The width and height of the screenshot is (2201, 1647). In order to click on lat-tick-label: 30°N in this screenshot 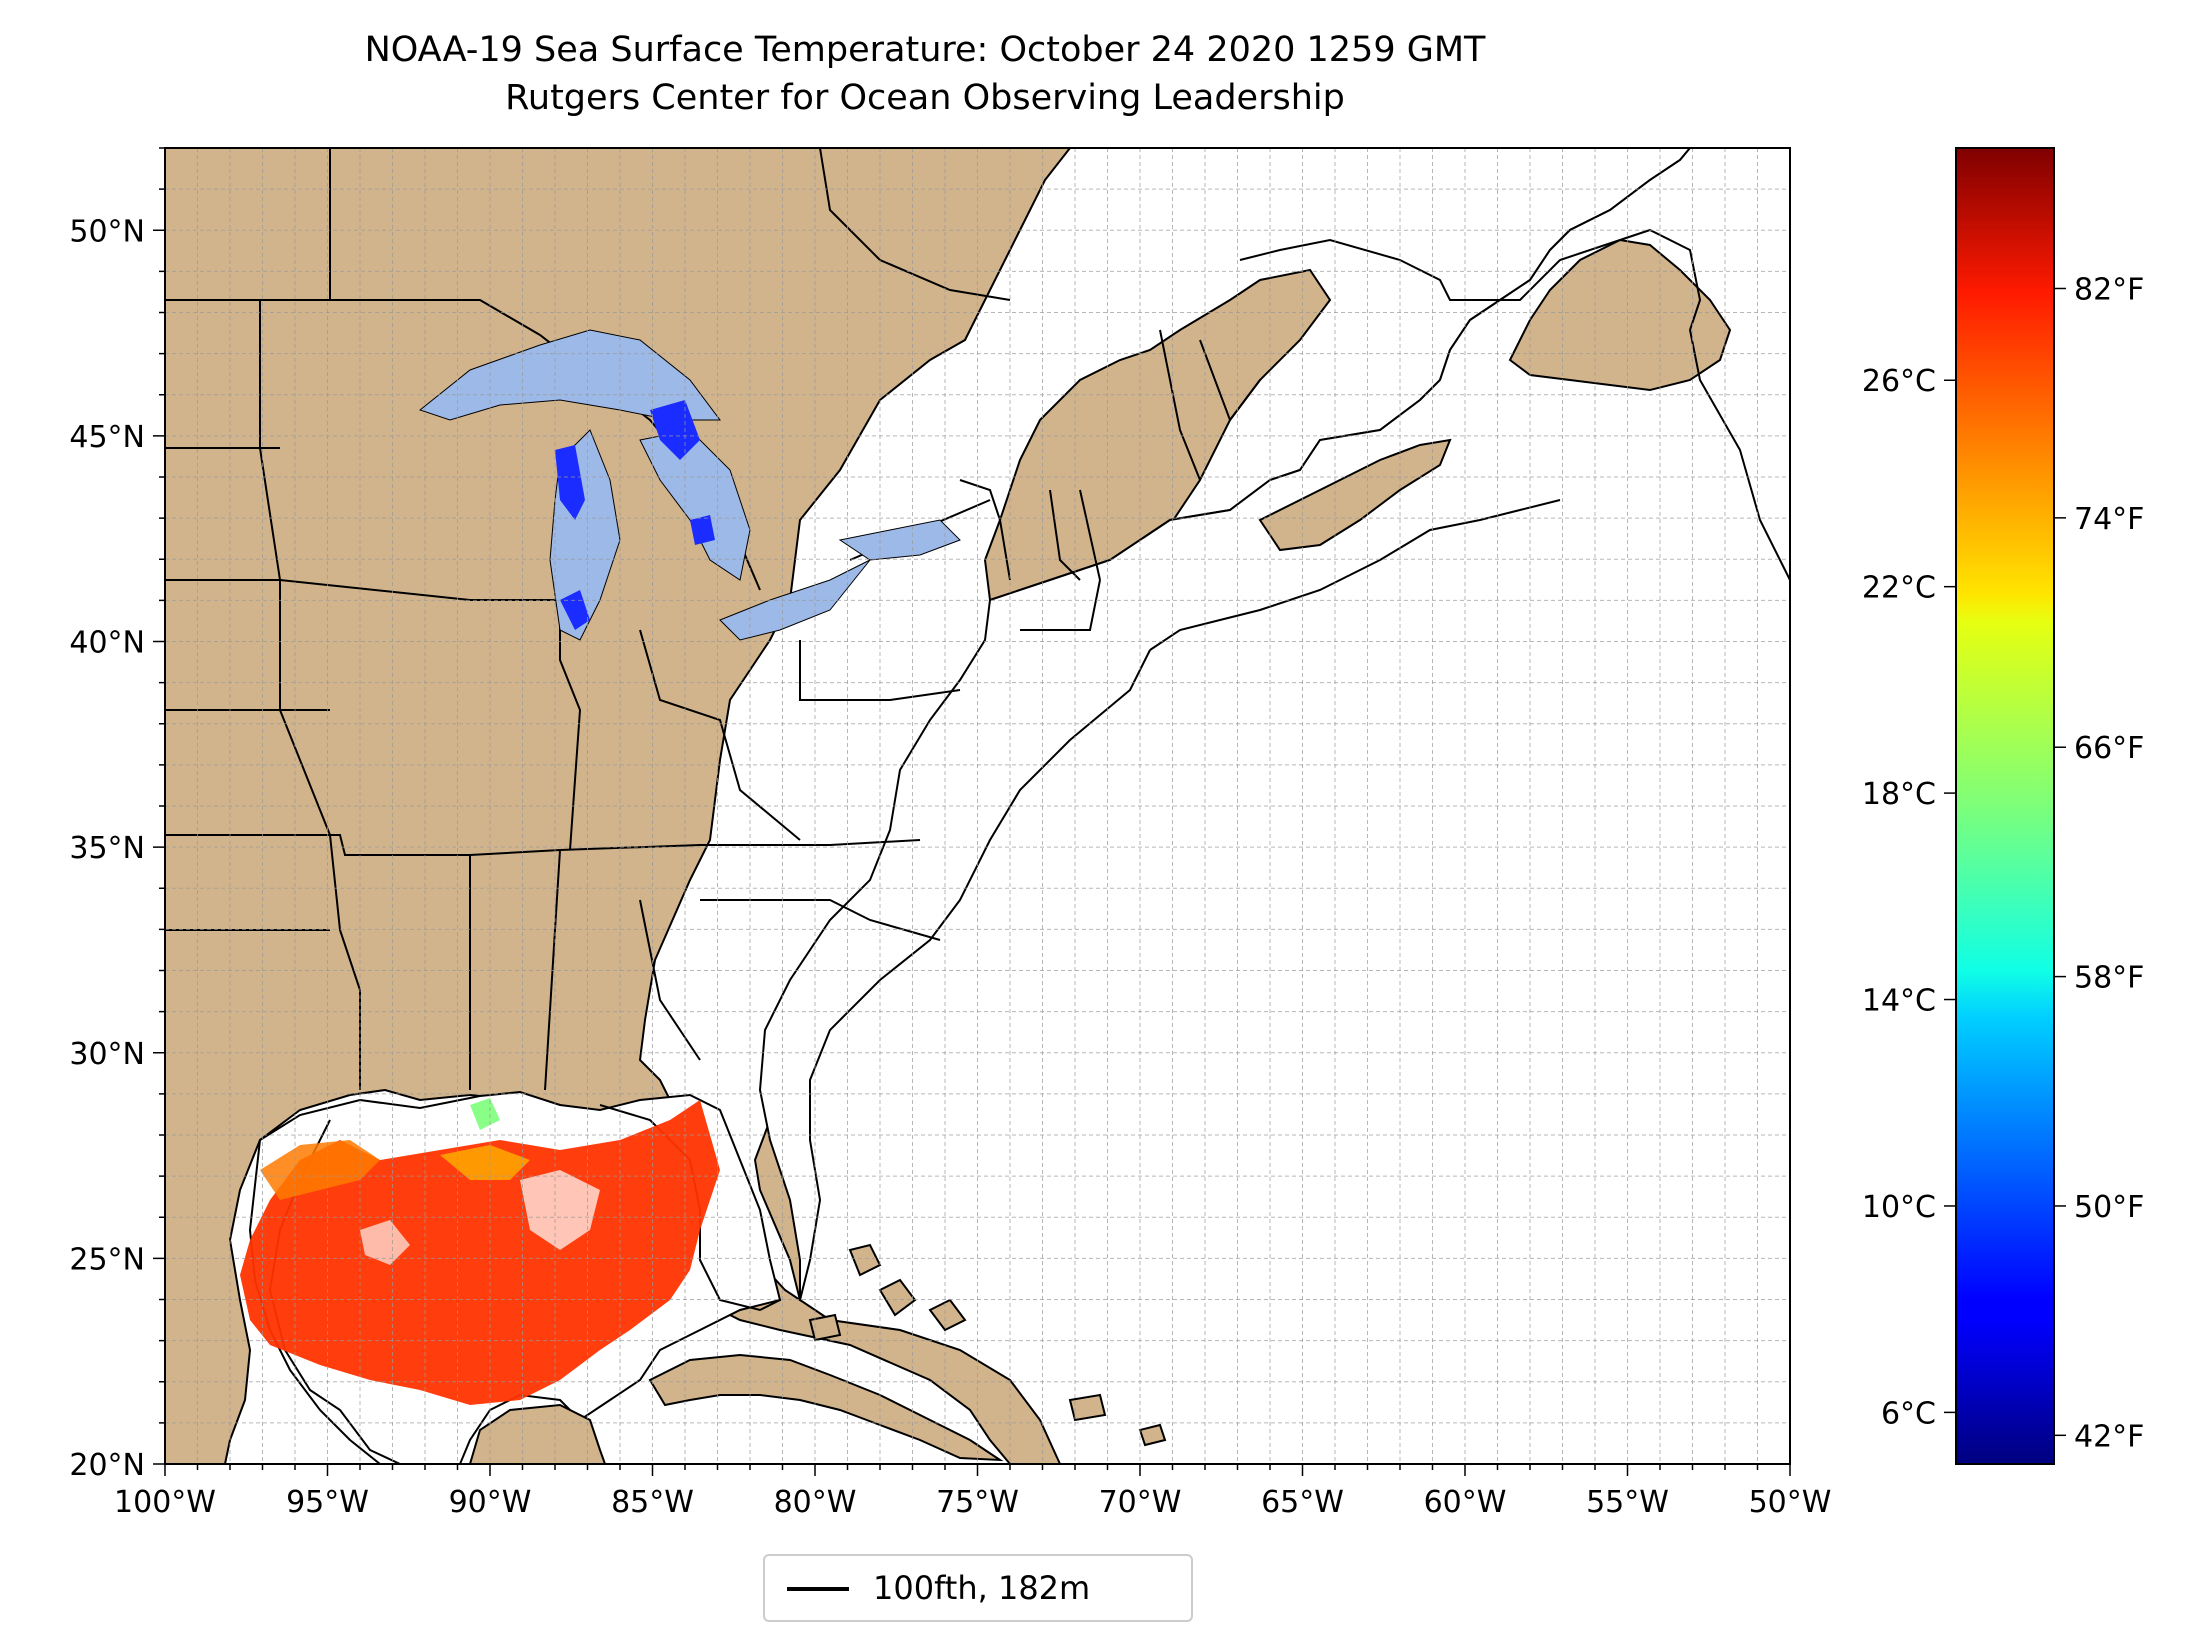, I will do `click(107, 1054)`.